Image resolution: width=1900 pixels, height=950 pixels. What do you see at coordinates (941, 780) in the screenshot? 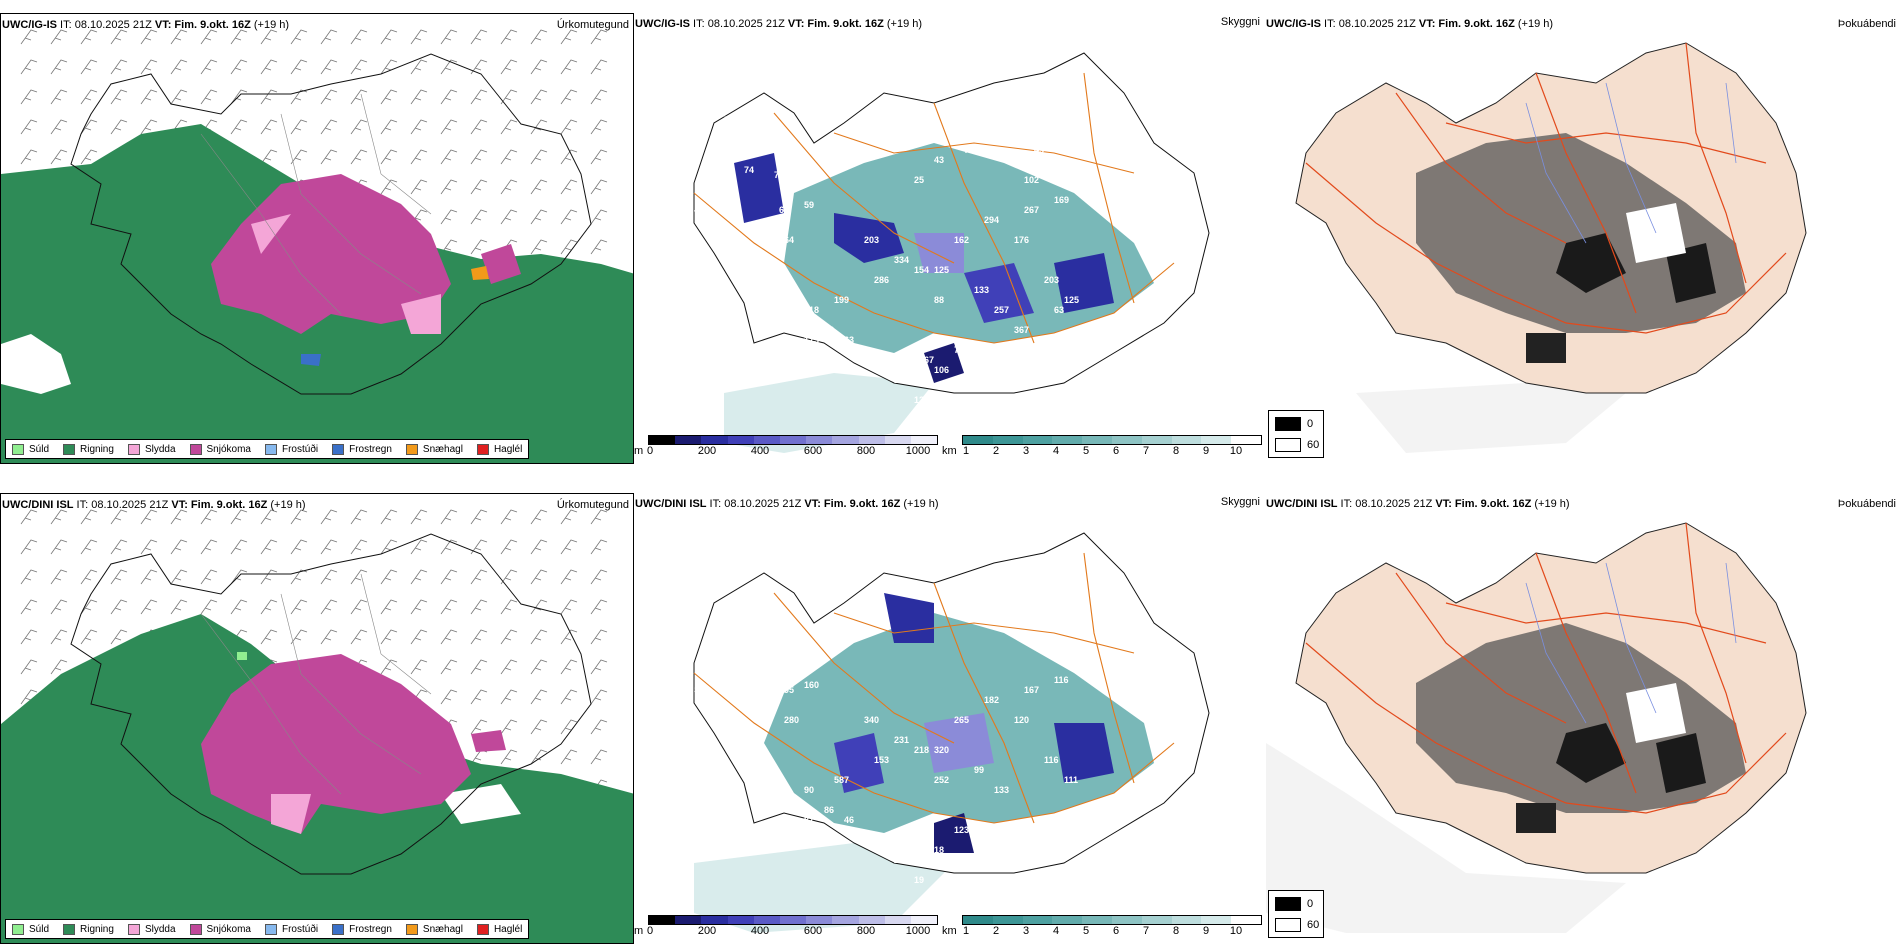
I see `precip-value-label: 252` at bounding box center [941, 780].